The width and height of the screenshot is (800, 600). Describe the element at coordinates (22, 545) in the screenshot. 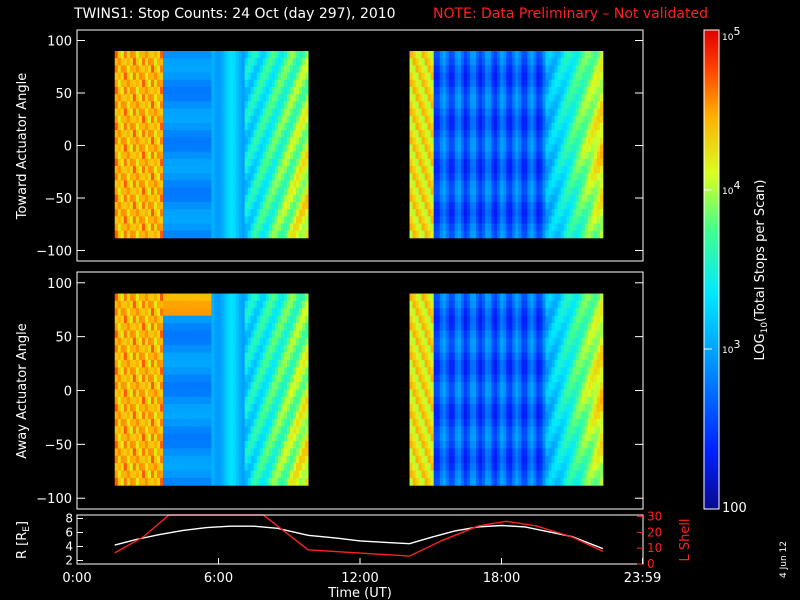

I see `orbit-left-label-main: R [R` at that location.